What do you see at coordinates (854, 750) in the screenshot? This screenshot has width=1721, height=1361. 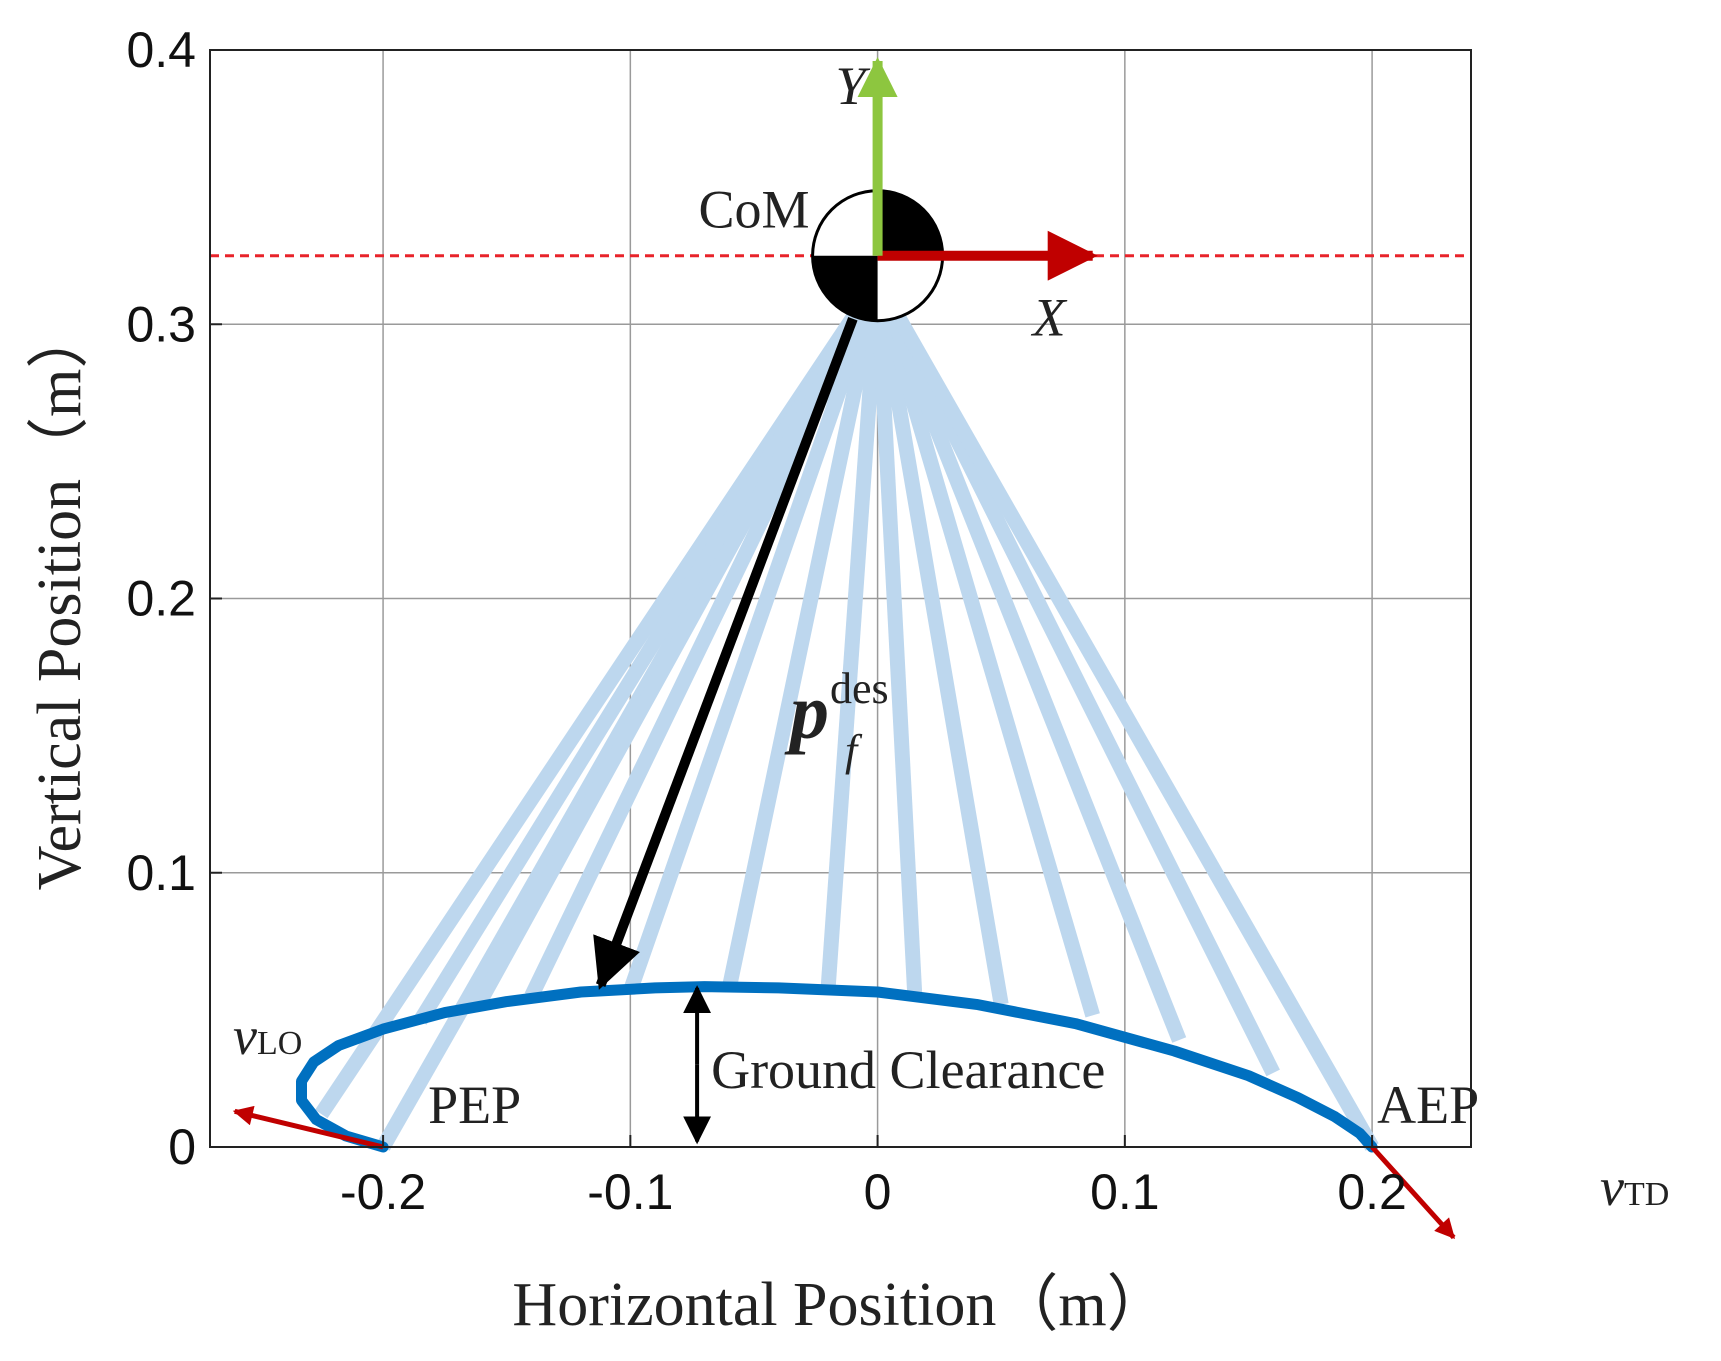 I see `desired-foot-vector-subscript: f` at bounding box center [854, 750].